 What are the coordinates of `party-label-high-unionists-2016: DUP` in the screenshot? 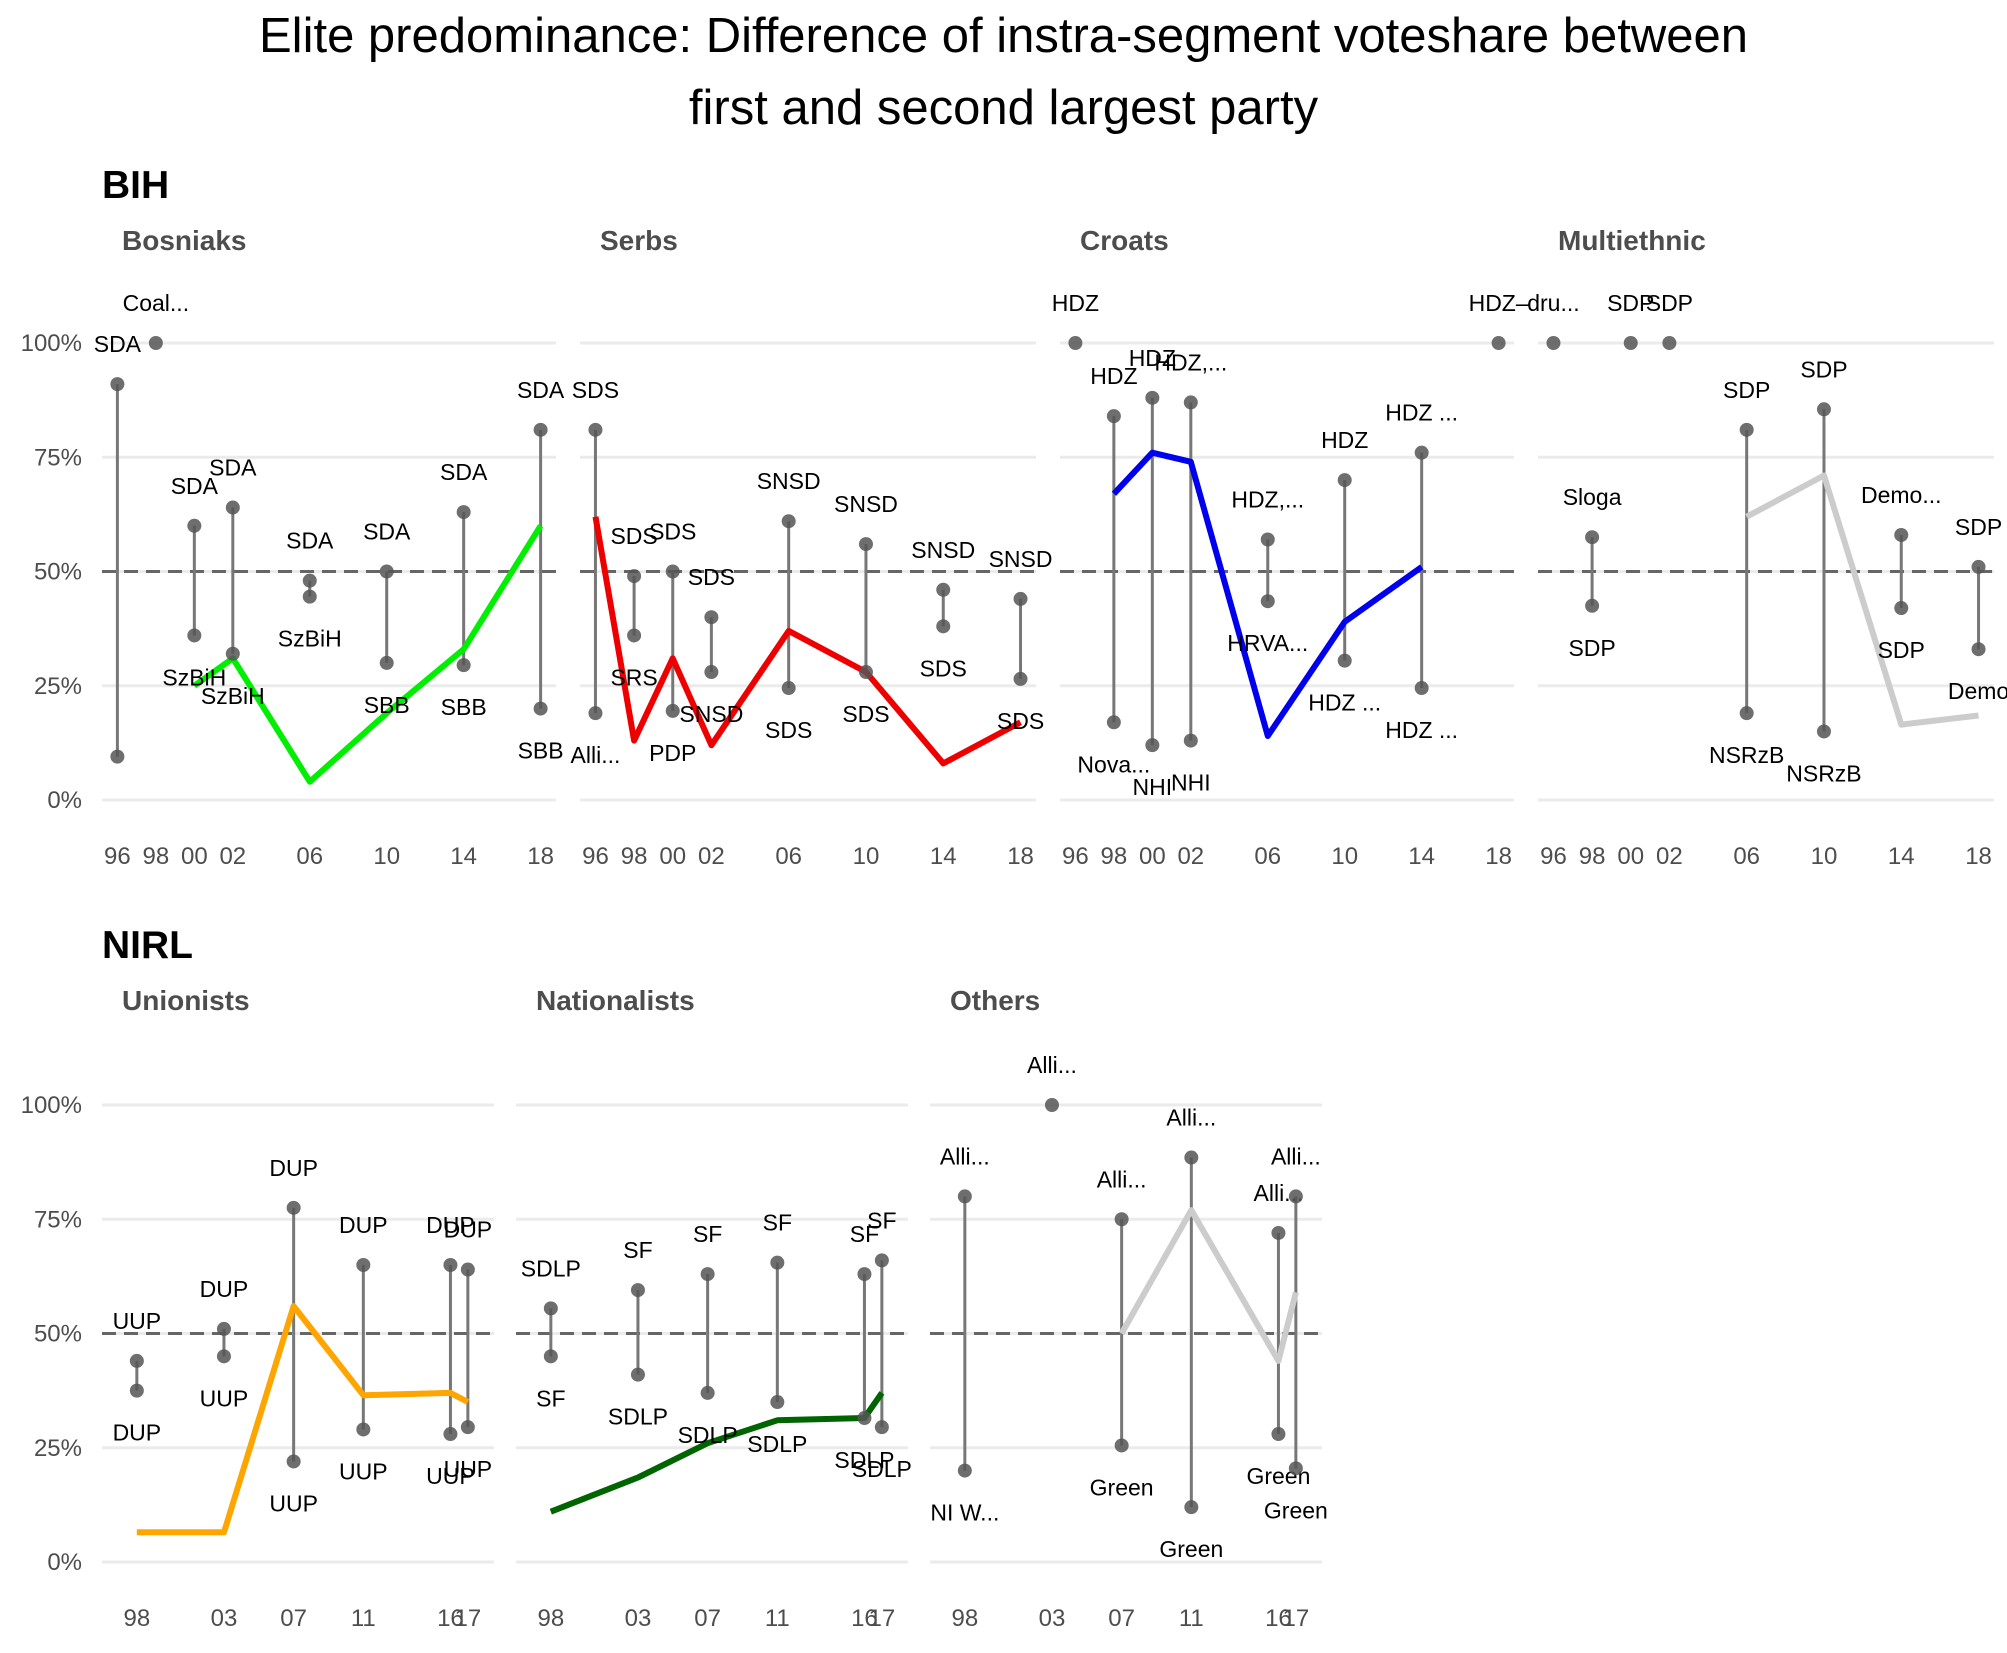 It's located at (450, 1225).